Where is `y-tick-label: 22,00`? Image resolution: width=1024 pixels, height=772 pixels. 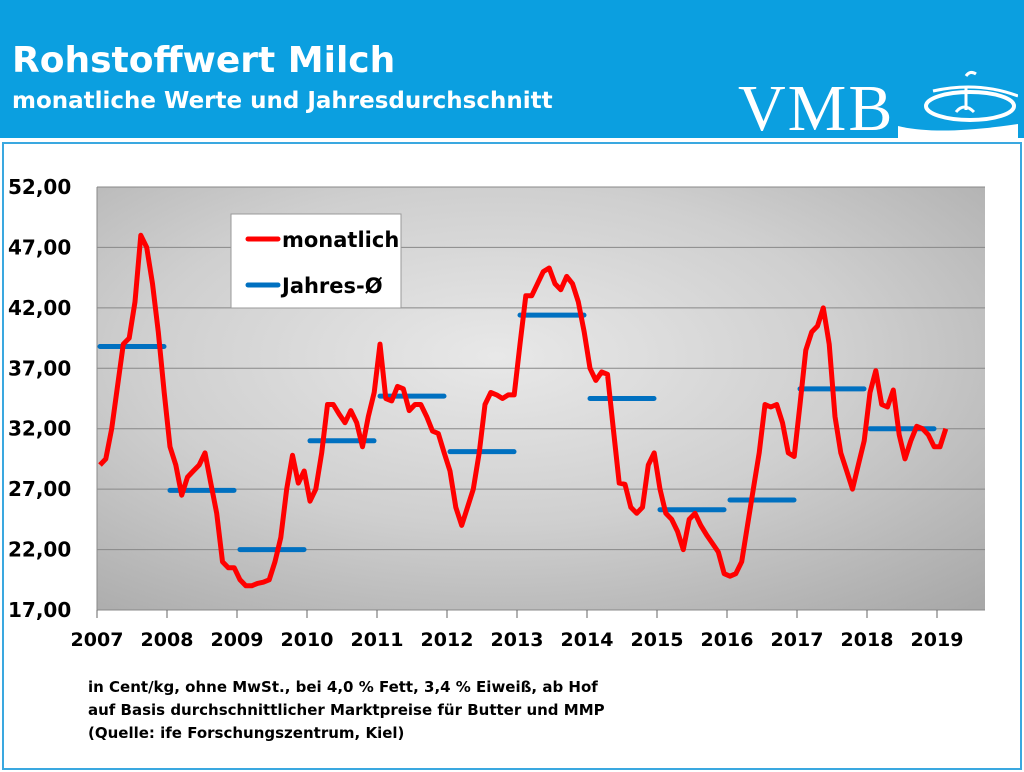
y-tick-label: 22,00 is located at coordinates (39, 550).